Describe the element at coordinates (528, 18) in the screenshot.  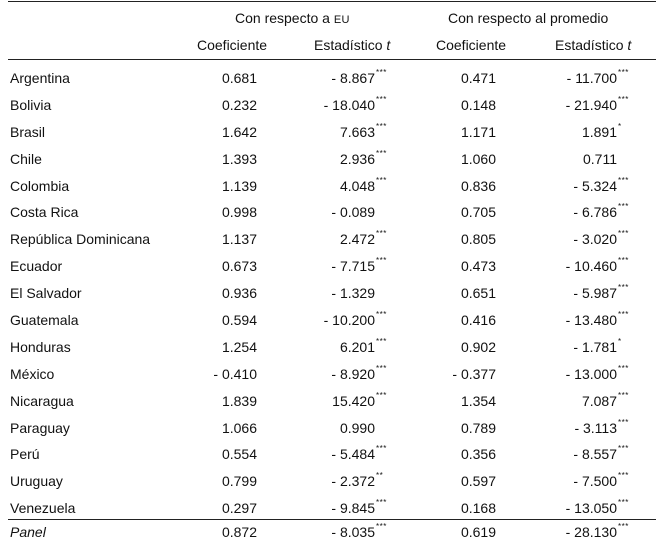
I see `group-header-promedio: Con respecto al promedio` at that location.